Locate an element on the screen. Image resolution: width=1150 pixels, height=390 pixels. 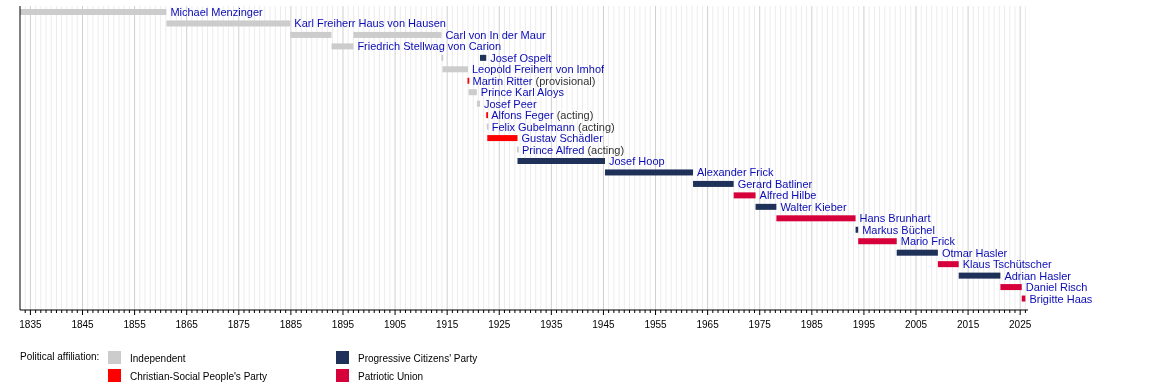
y-tick-label: Alexander Frick is located at coordinates (735, 172).